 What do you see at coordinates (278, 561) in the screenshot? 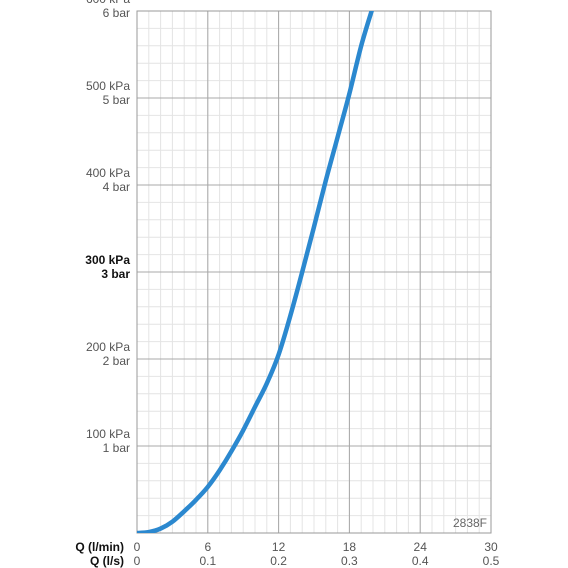
I see `x-tick-label-ls: 0.2` at bounding box center [278, 561].